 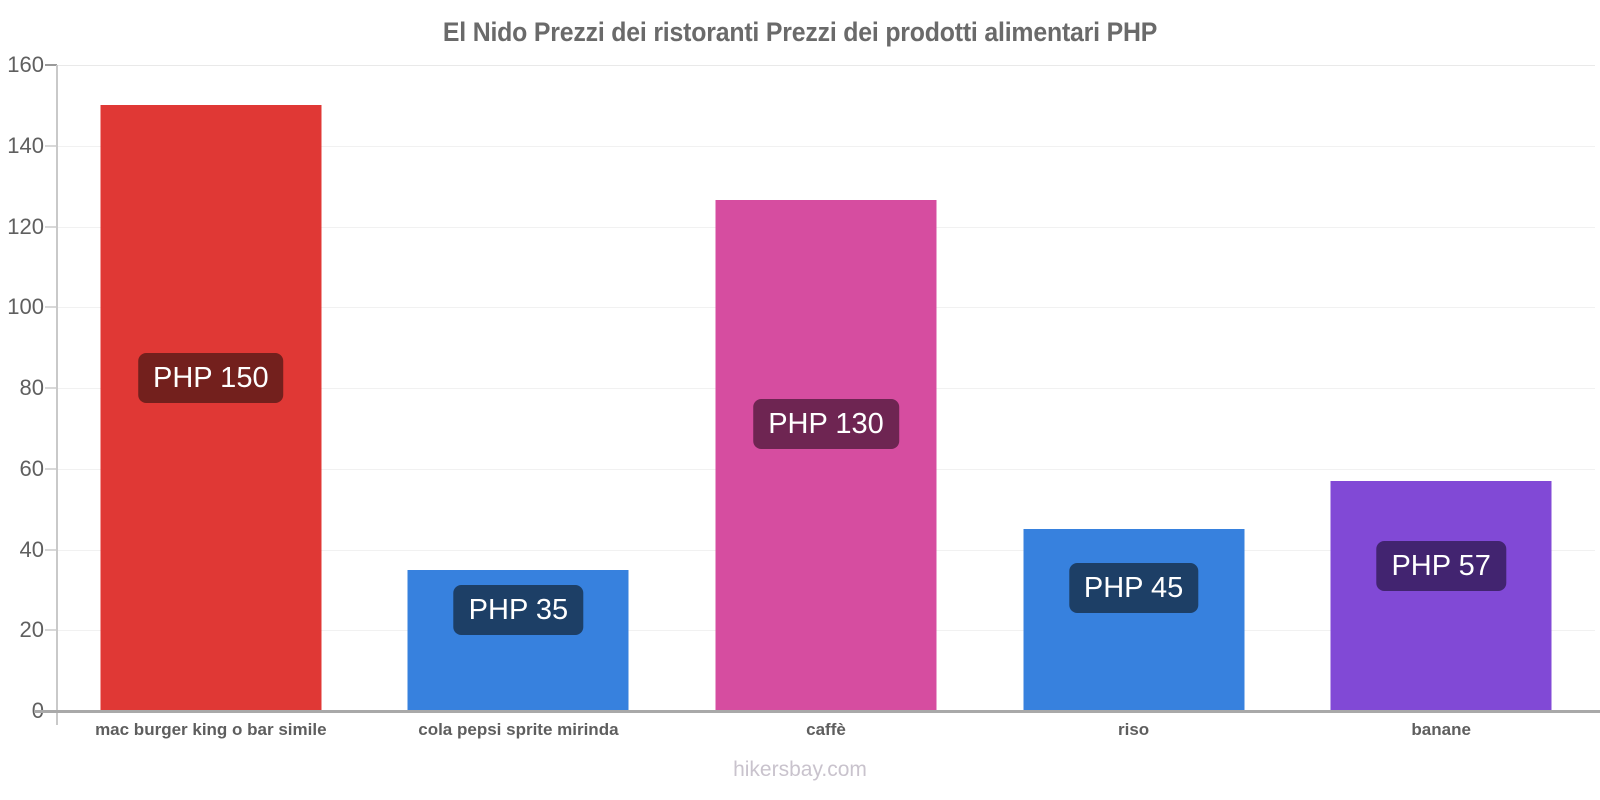 I want to click on x-category-label: caffè, so click(x=826, y=729).